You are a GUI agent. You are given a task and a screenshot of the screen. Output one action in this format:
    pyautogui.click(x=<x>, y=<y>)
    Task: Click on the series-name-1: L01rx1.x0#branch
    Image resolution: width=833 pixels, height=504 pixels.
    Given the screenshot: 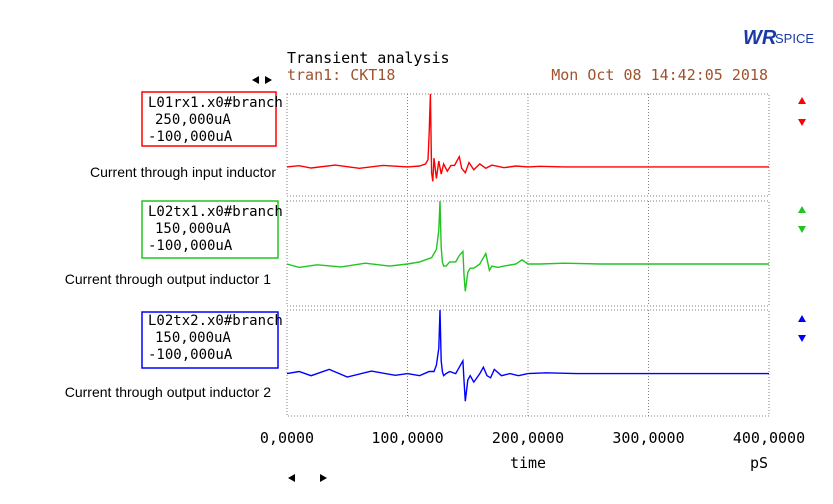 What is the action you would take?
    pyautogui.click(x=215, y=103)
    